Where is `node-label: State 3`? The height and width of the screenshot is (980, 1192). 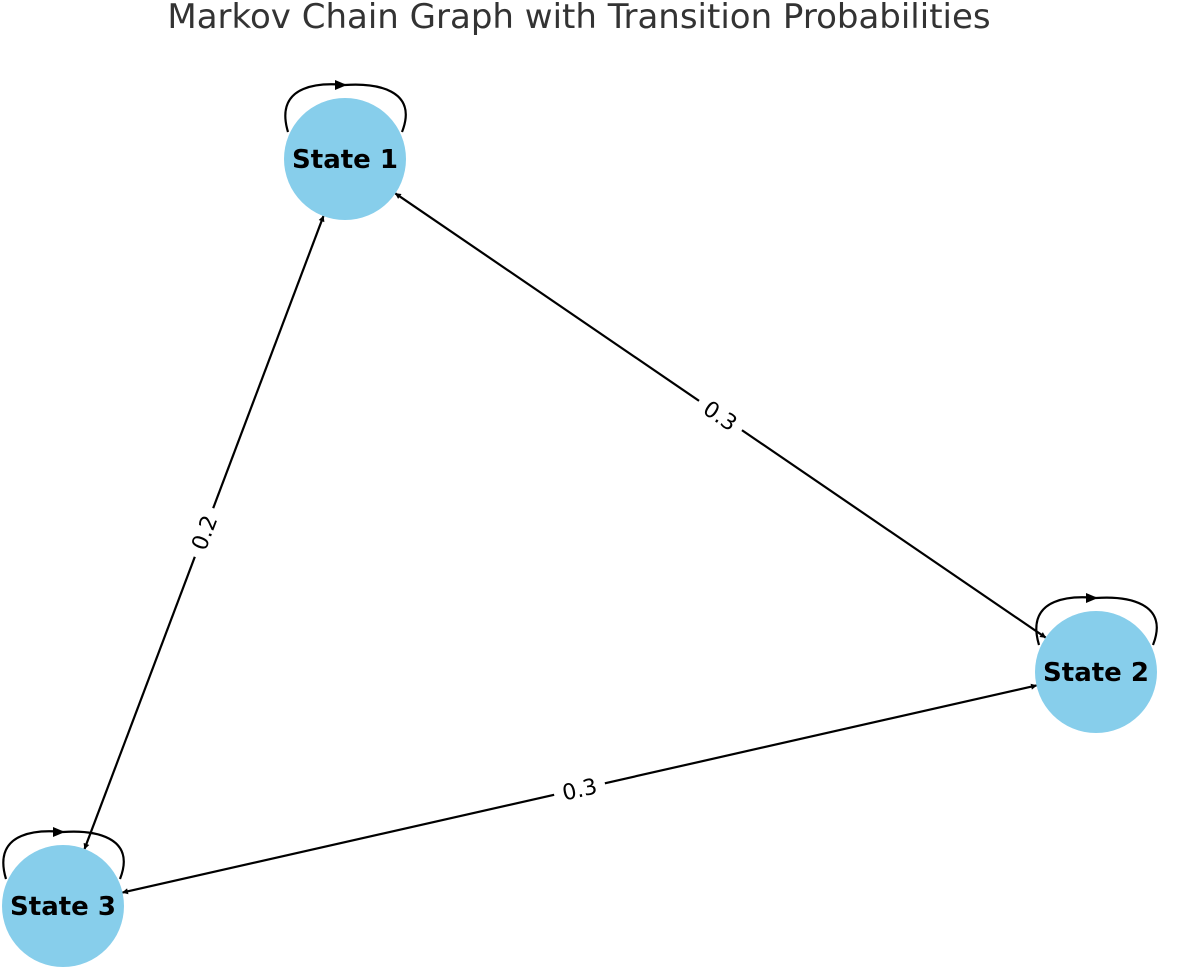 node-label: State 3 is located at coordinates (63, 907).